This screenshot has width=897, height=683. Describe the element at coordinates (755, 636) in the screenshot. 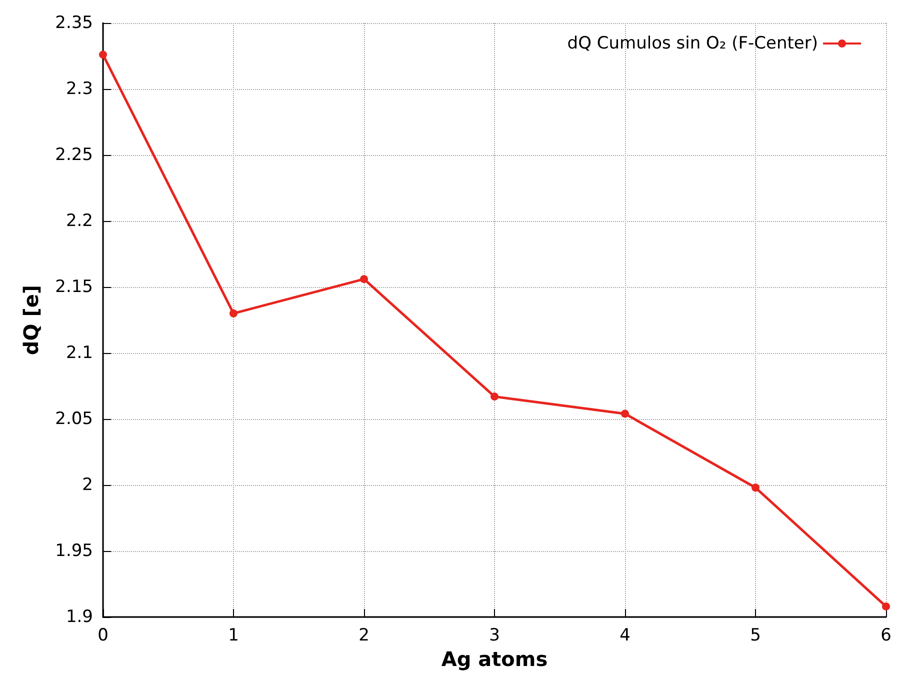

I see `x-tick-label: 5` at that location.